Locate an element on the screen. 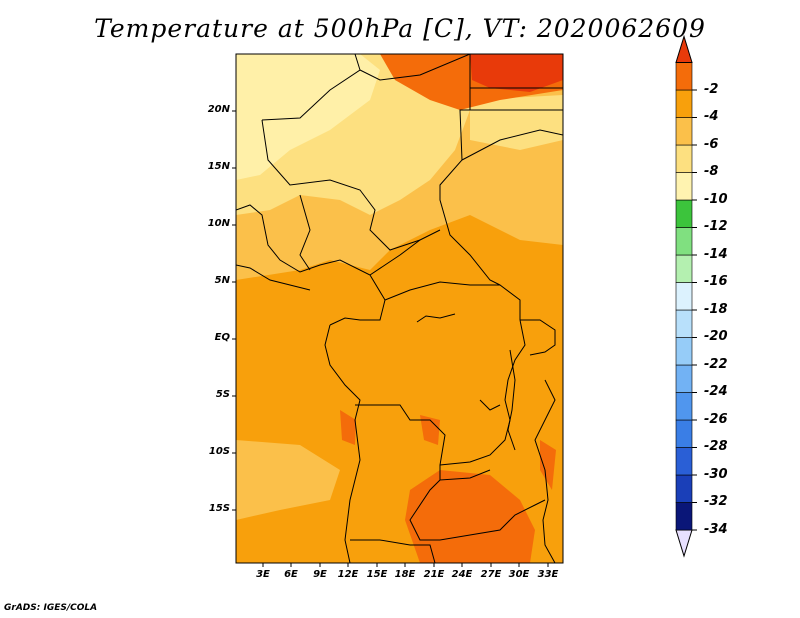  lat-label-20n: 20N is located at coordinates (218, 109).